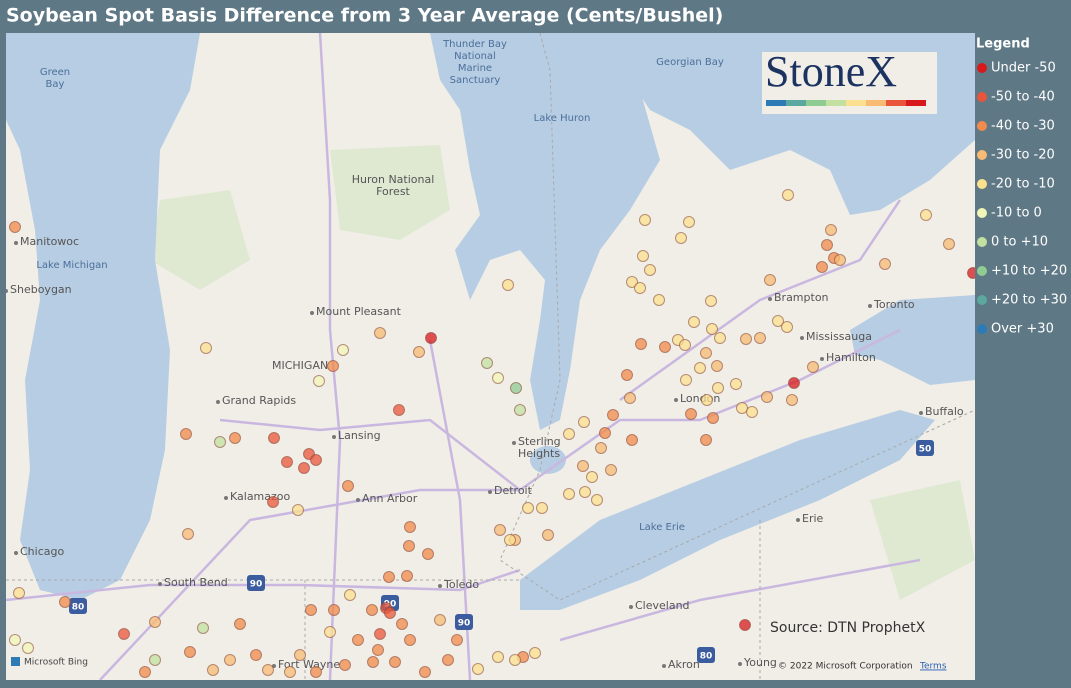 The width and height of the screenshot is (1071, 688). I want to click on logo: StoneX, so click(831, 71).